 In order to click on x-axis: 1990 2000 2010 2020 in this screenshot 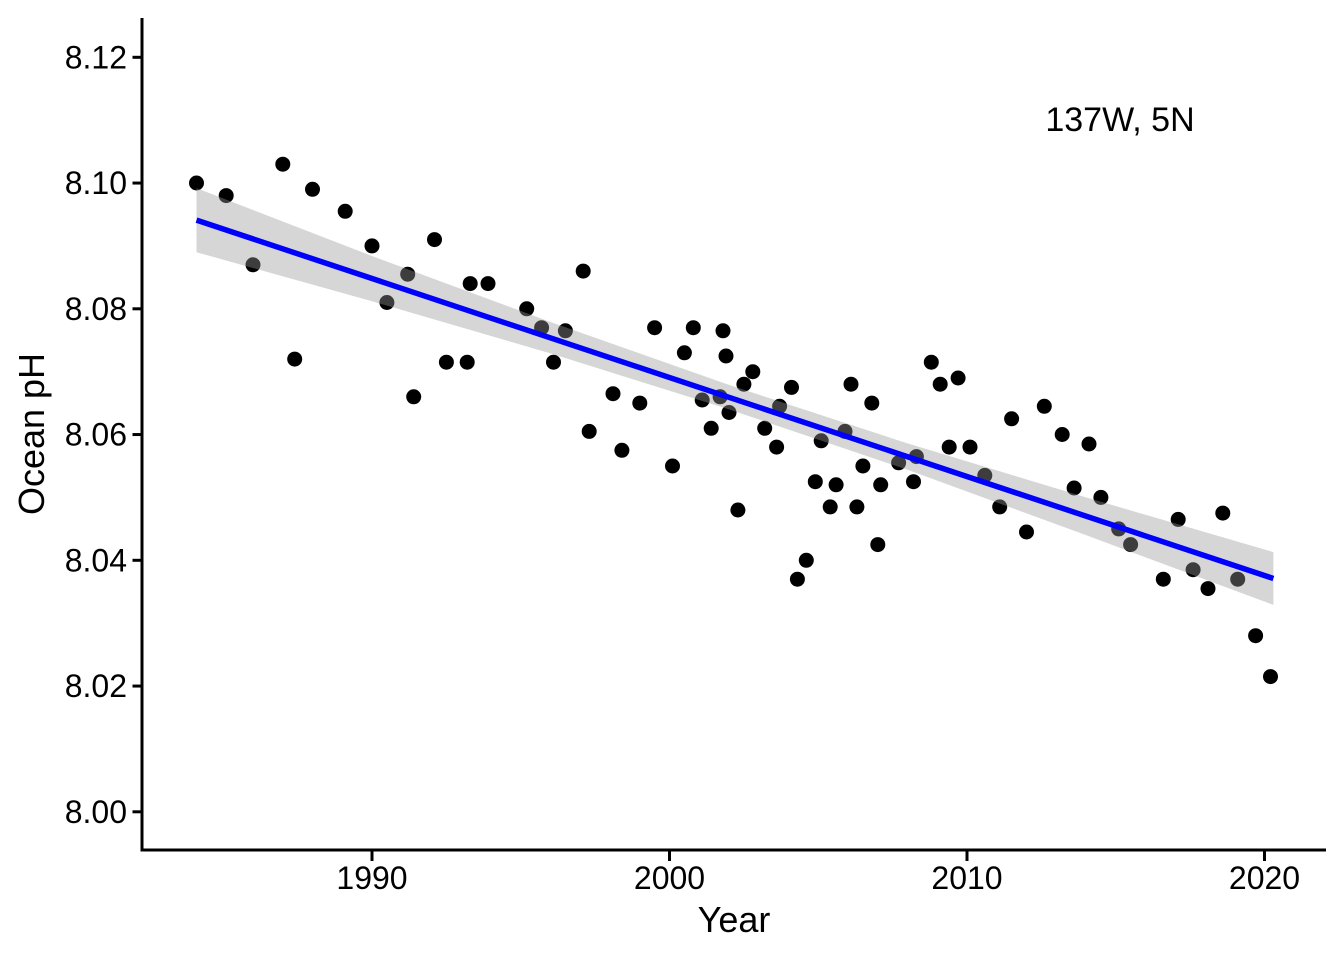, I will do `click(733, 872)`.